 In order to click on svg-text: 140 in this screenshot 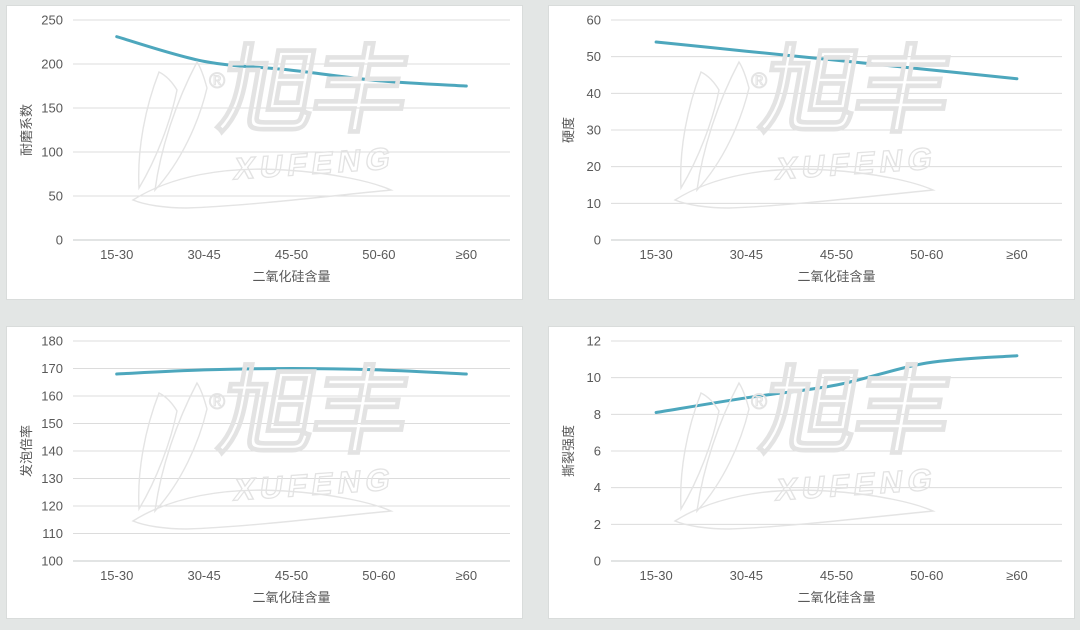, I will do `click(52, 451)`.